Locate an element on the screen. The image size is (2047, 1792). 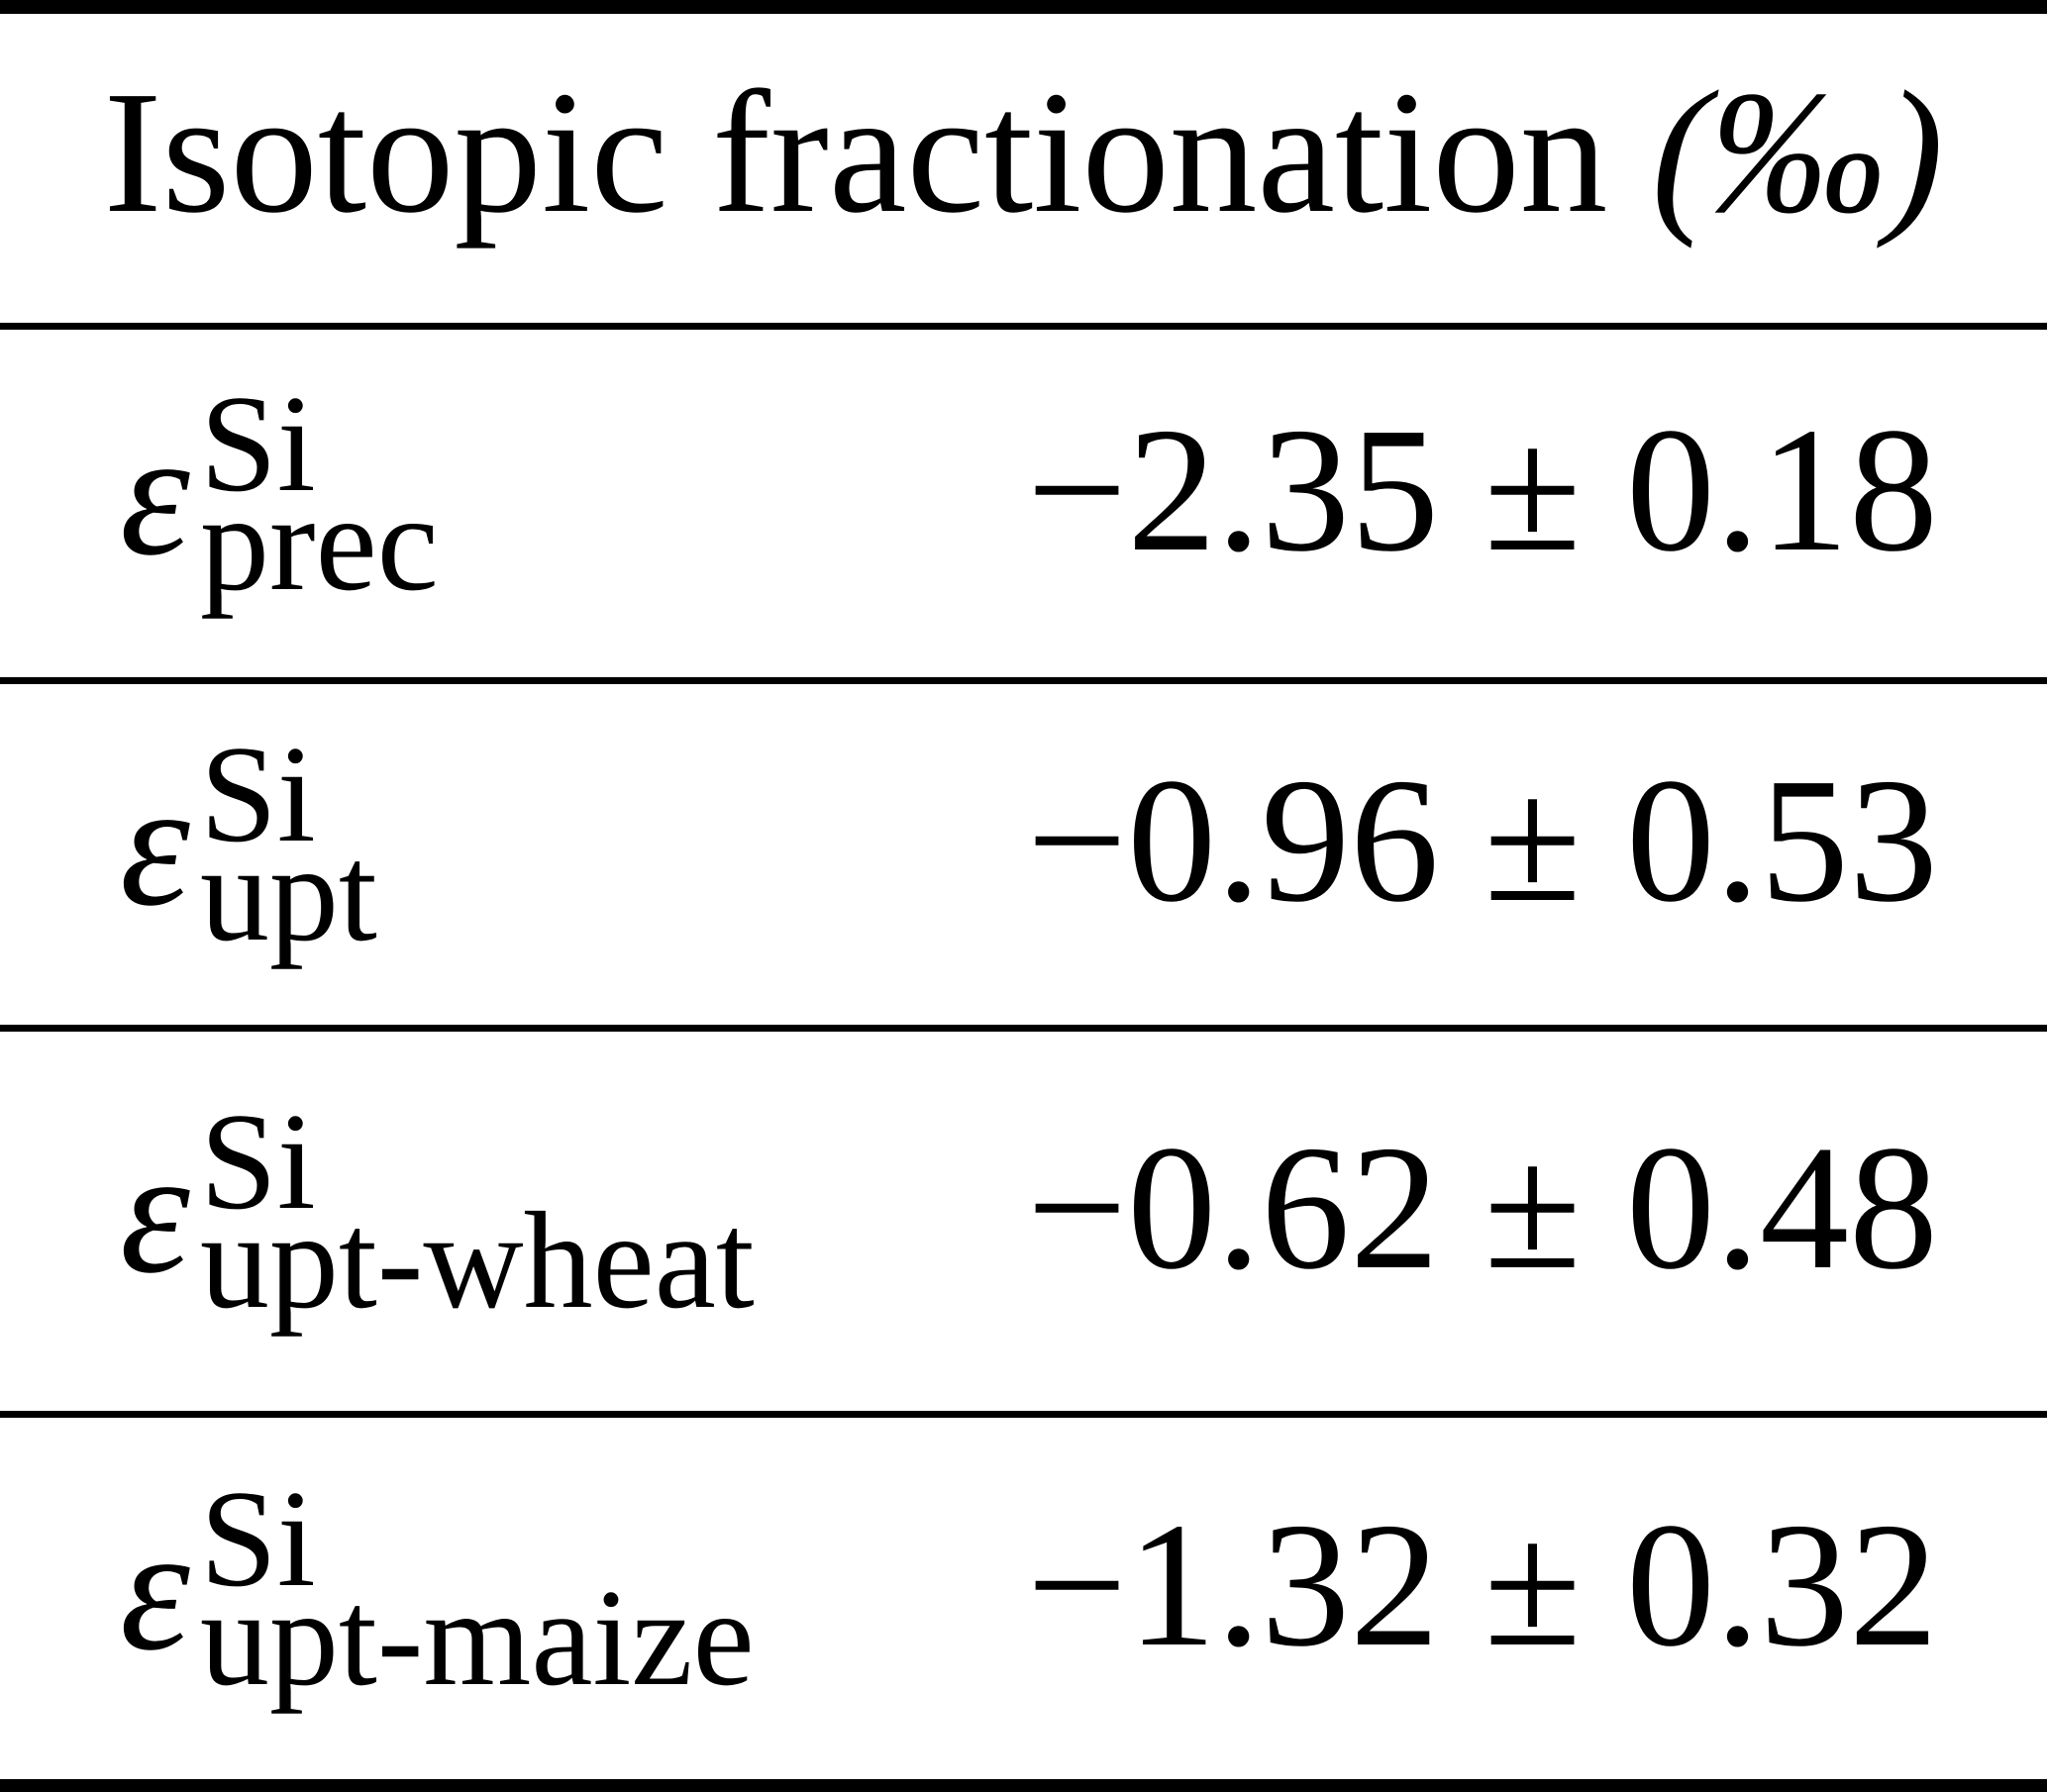
header-unit-permille: (‰) is located at coordinates (1798, 152).